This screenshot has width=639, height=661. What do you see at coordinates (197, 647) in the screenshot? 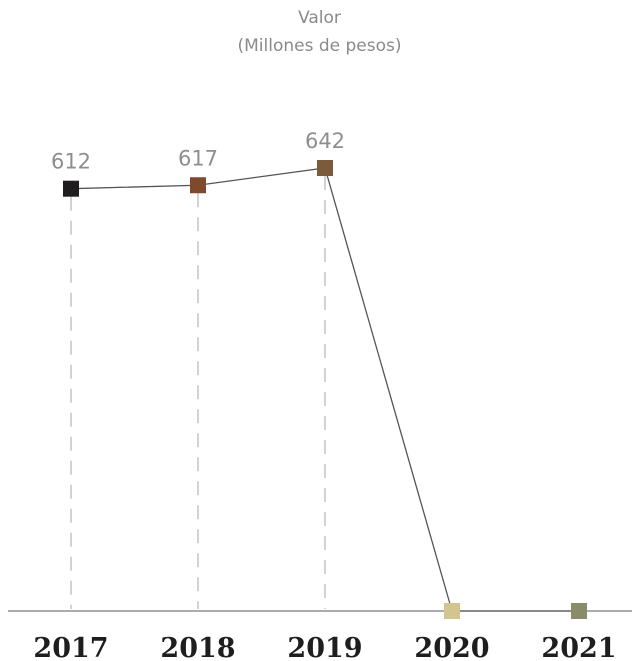
I see `x-tick-label-2018: 2018` at bounding box center [197, 647].